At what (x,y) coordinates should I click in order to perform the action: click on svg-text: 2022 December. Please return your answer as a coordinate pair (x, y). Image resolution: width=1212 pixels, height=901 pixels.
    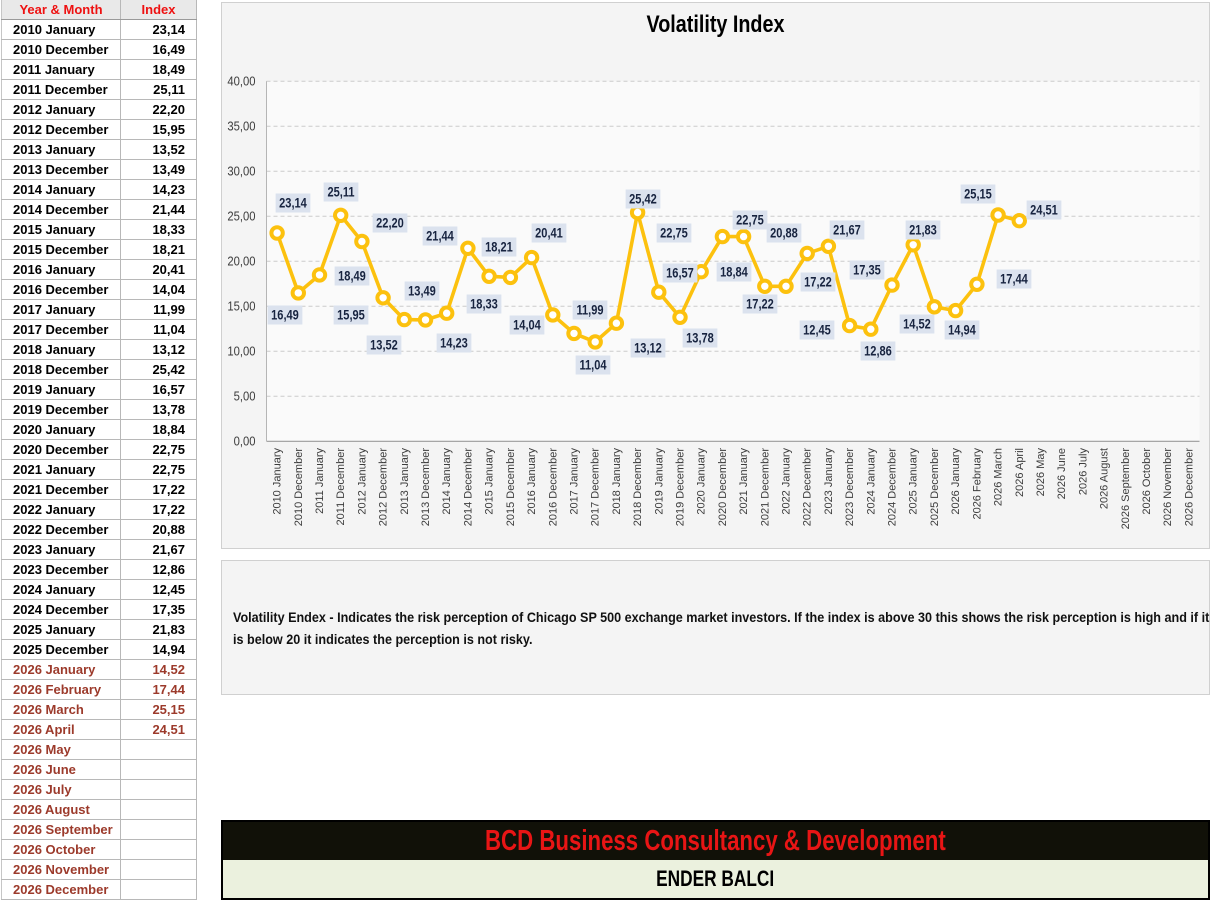
    Looking at the image, I should click on (808, 487).